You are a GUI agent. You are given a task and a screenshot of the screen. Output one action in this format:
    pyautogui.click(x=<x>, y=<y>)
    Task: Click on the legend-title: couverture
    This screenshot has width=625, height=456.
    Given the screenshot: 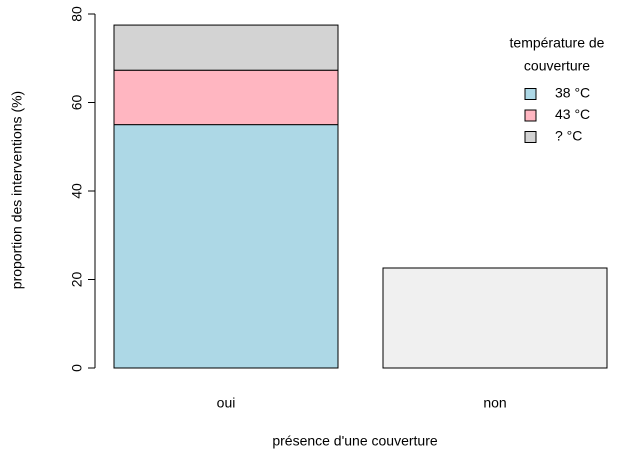 What is the action you would take?
    pyautogui.click(x=557, y=66)
    